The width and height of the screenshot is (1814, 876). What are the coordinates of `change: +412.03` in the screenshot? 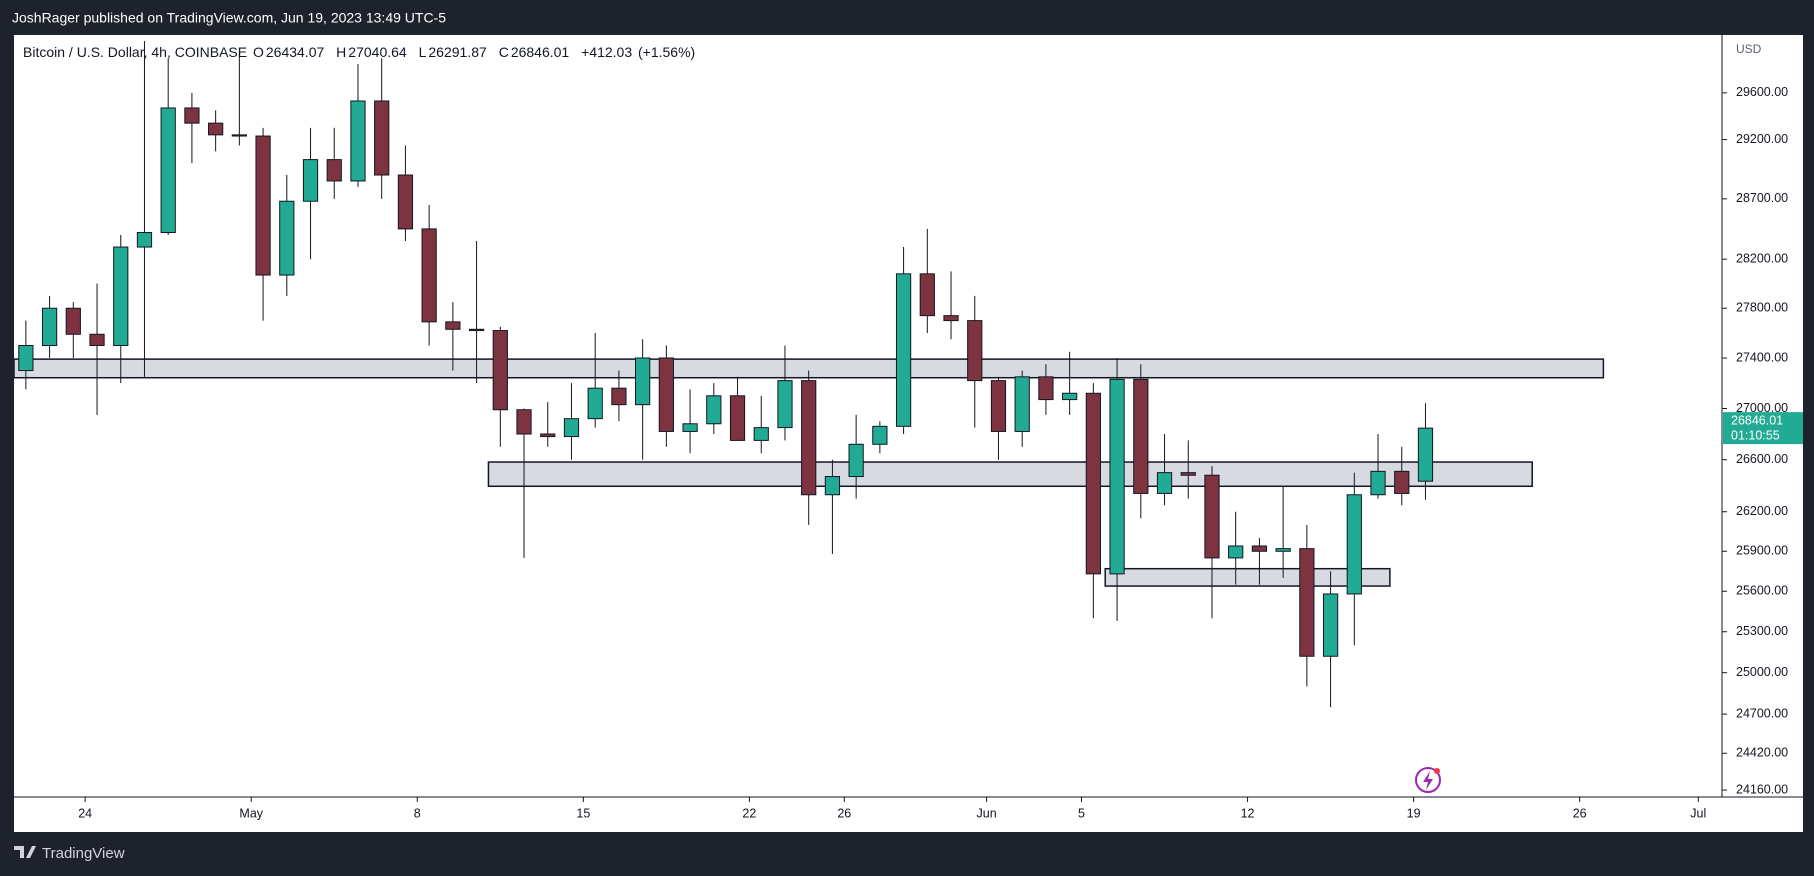 It's located at (607, 52).